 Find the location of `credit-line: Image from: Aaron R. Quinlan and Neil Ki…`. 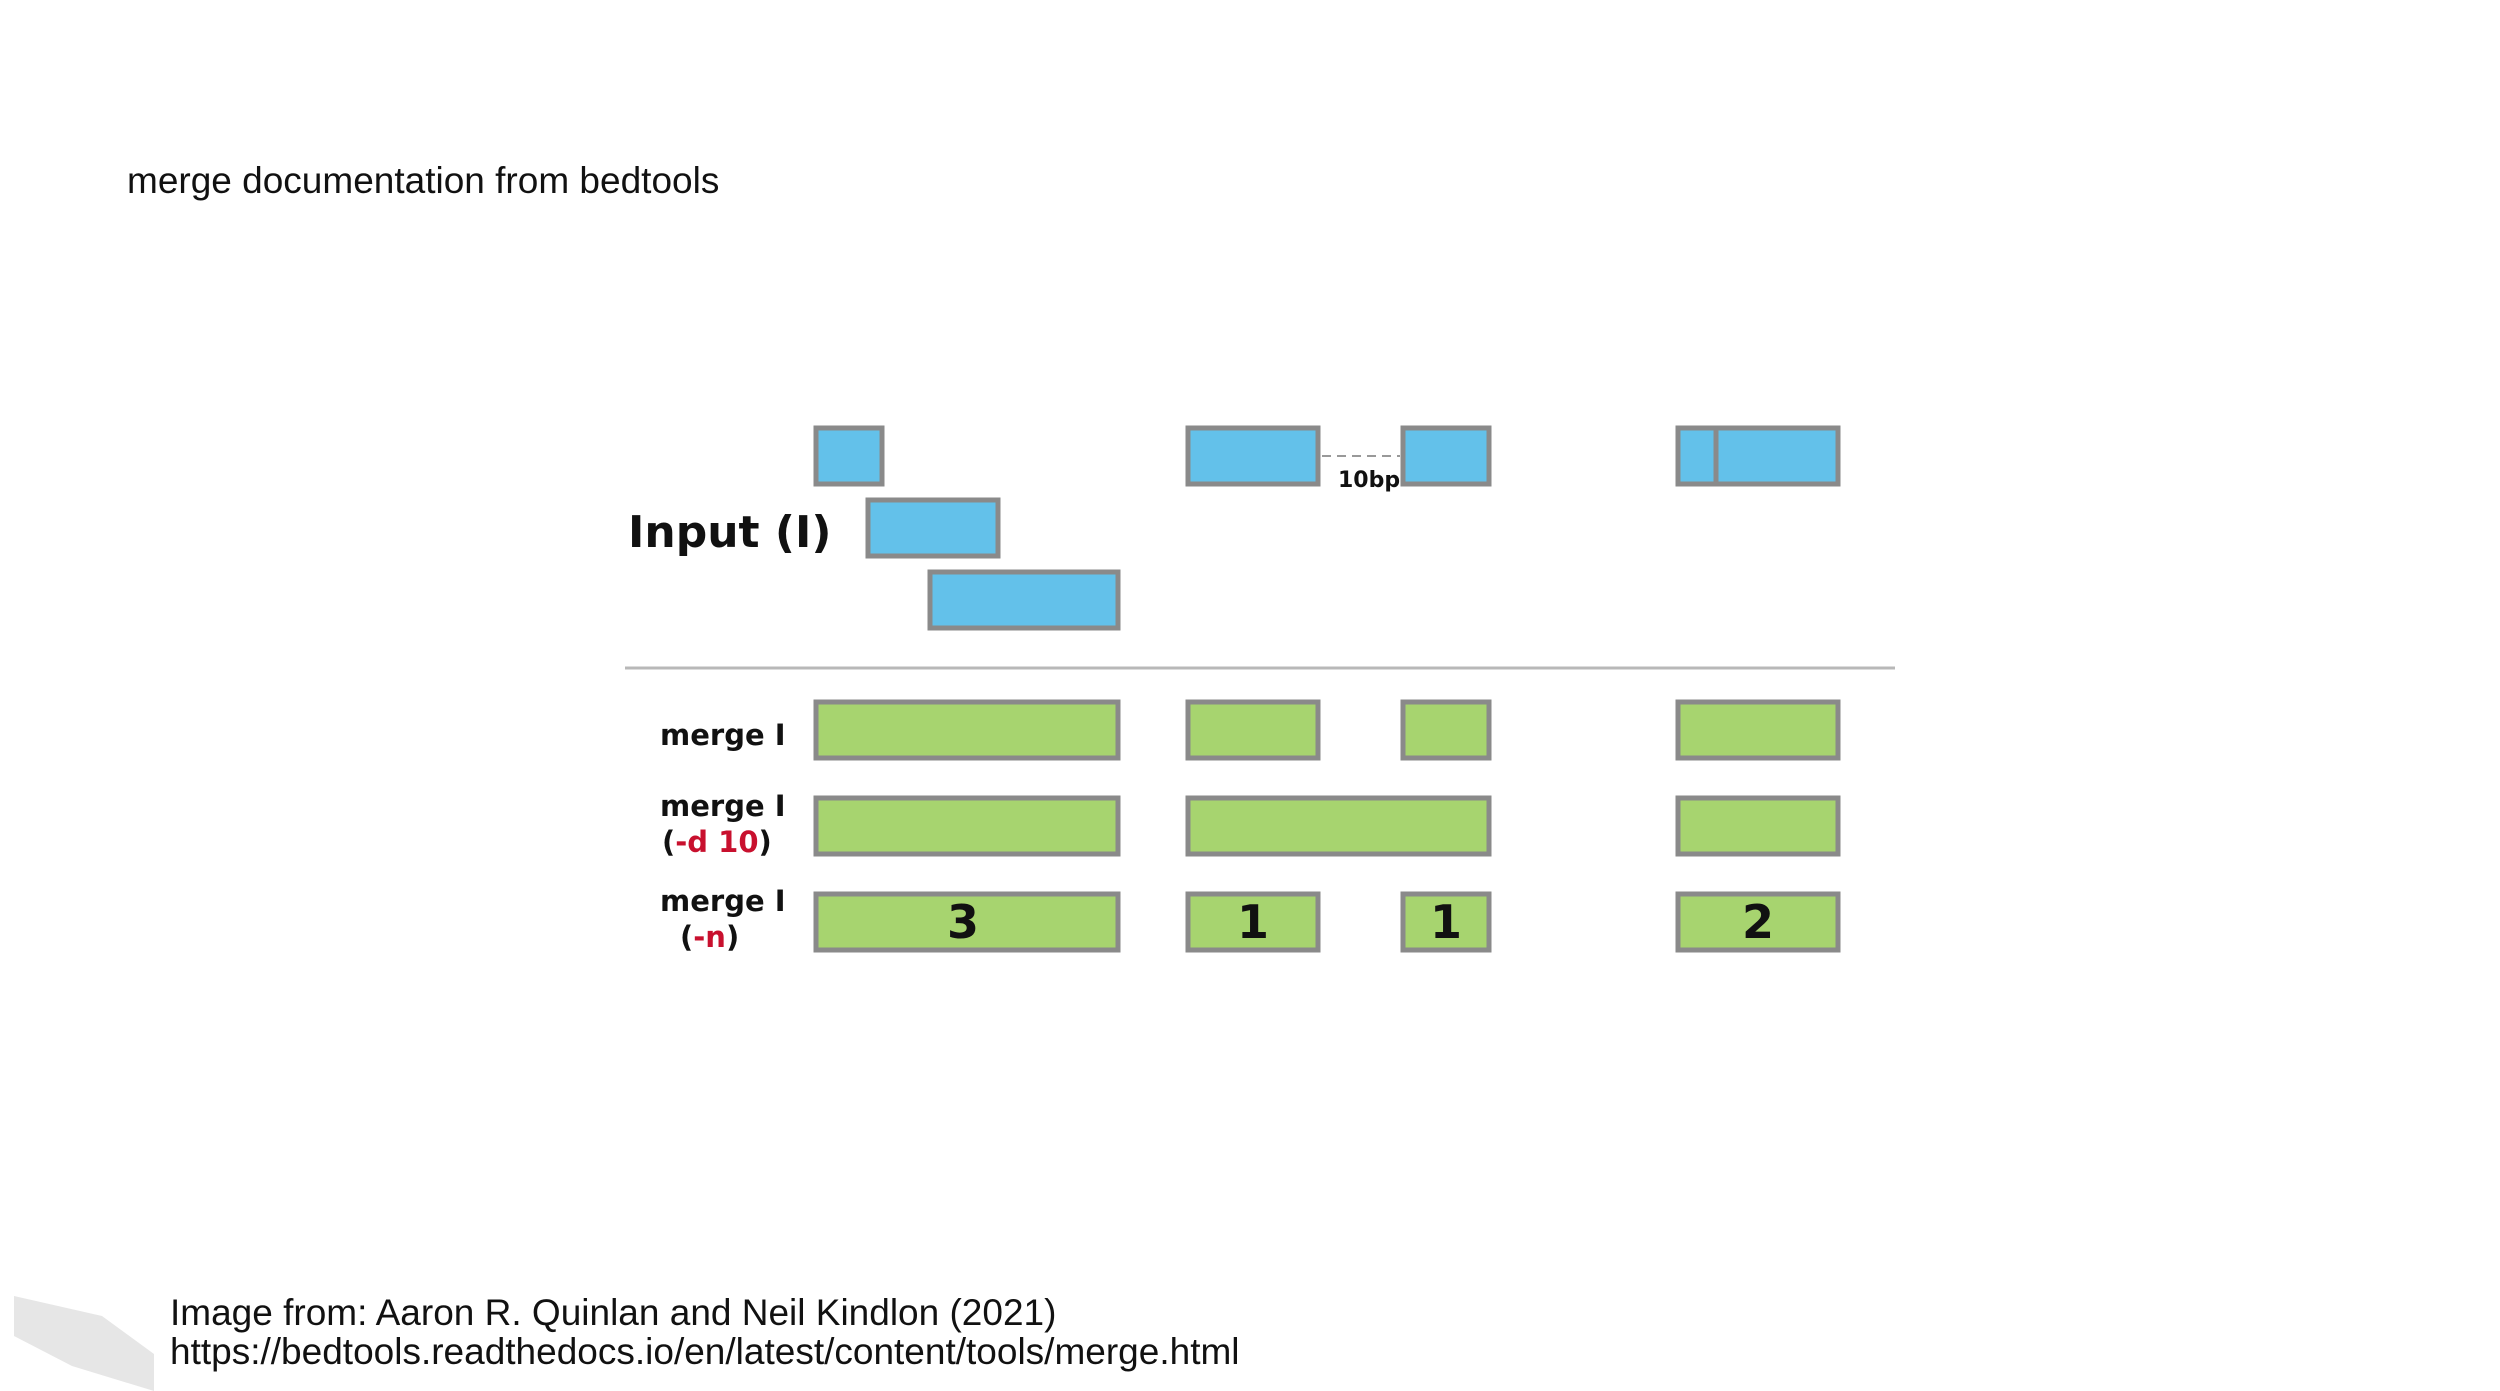

credit-line: Image from: Aaron R. Quinlan and Neil Ki… is located at coordinates (613, 1312).